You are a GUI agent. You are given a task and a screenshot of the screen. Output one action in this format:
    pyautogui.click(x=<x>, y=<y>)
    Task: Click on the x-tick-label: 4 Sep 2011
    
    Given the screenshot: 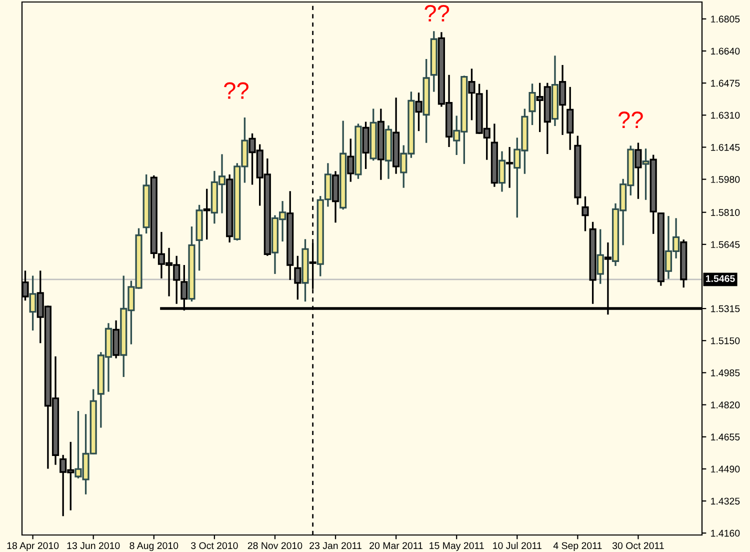 What is the action you would take?
    pyautogui.click(x=577, y=547)
    